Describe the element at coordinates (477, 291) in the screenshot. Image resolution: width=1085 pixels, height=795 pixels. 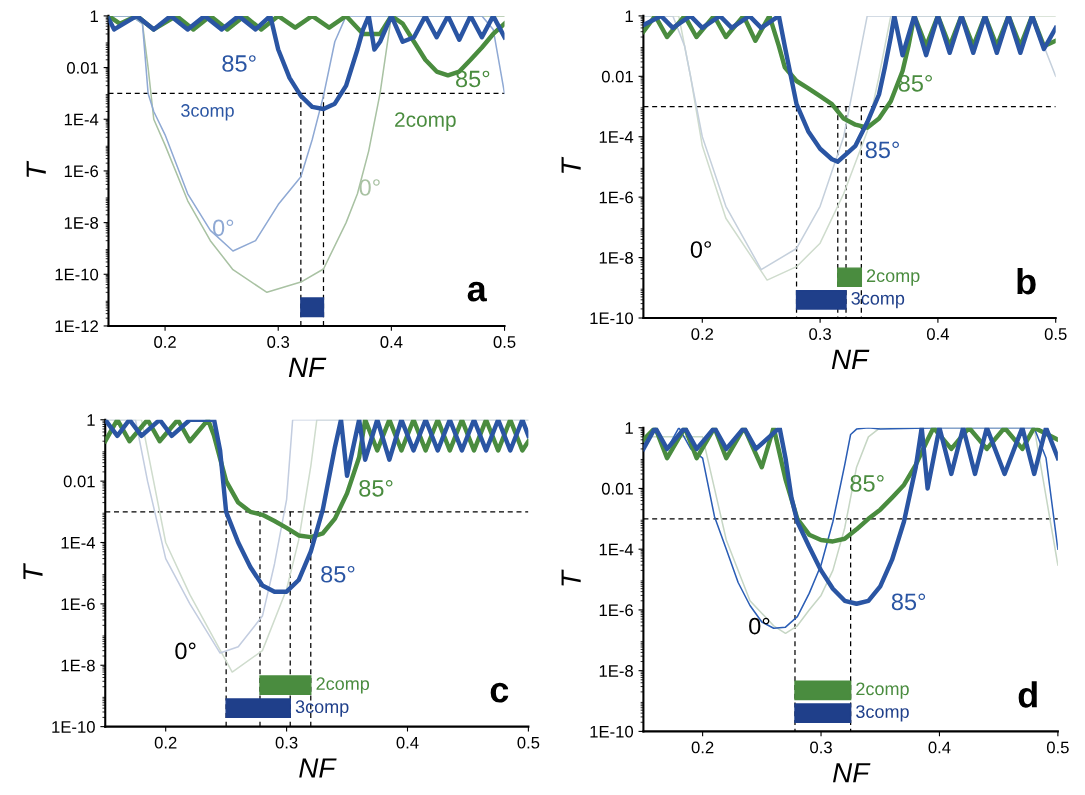
I see `text: a` at that location.